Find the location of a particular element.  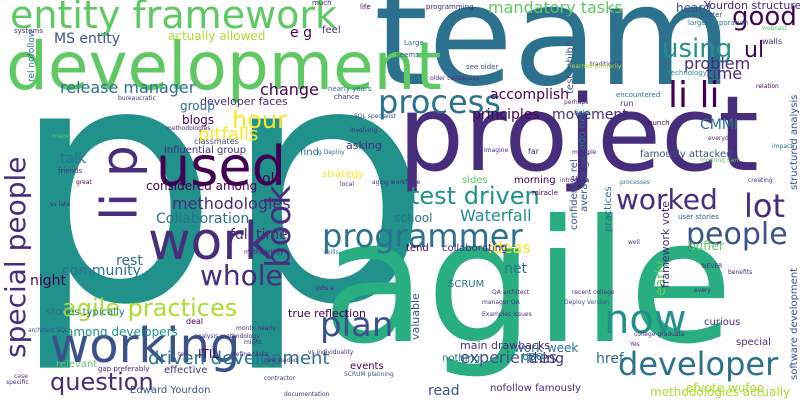

word-large: Large is located at coordinates (414, 43).